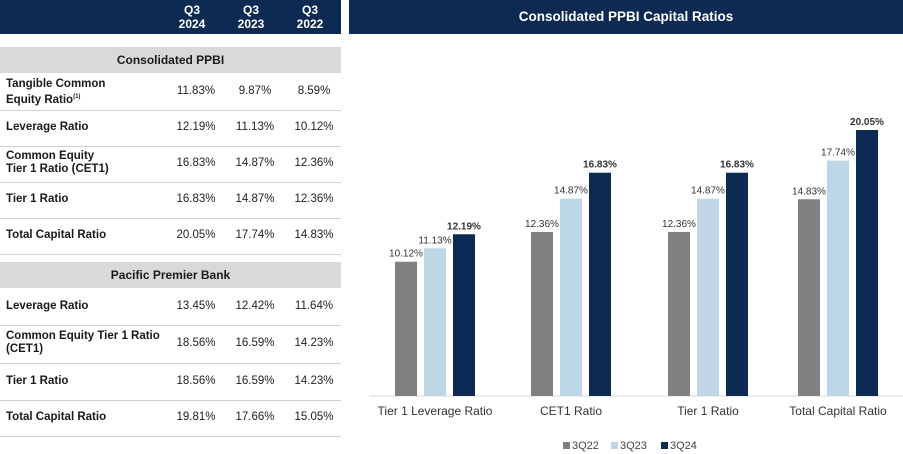 The height and width of the screenshot is (454, 903). I want to click on table-row: Total Capital Ratio 19.81% 17.66% 15.05%, so click(170, 418).